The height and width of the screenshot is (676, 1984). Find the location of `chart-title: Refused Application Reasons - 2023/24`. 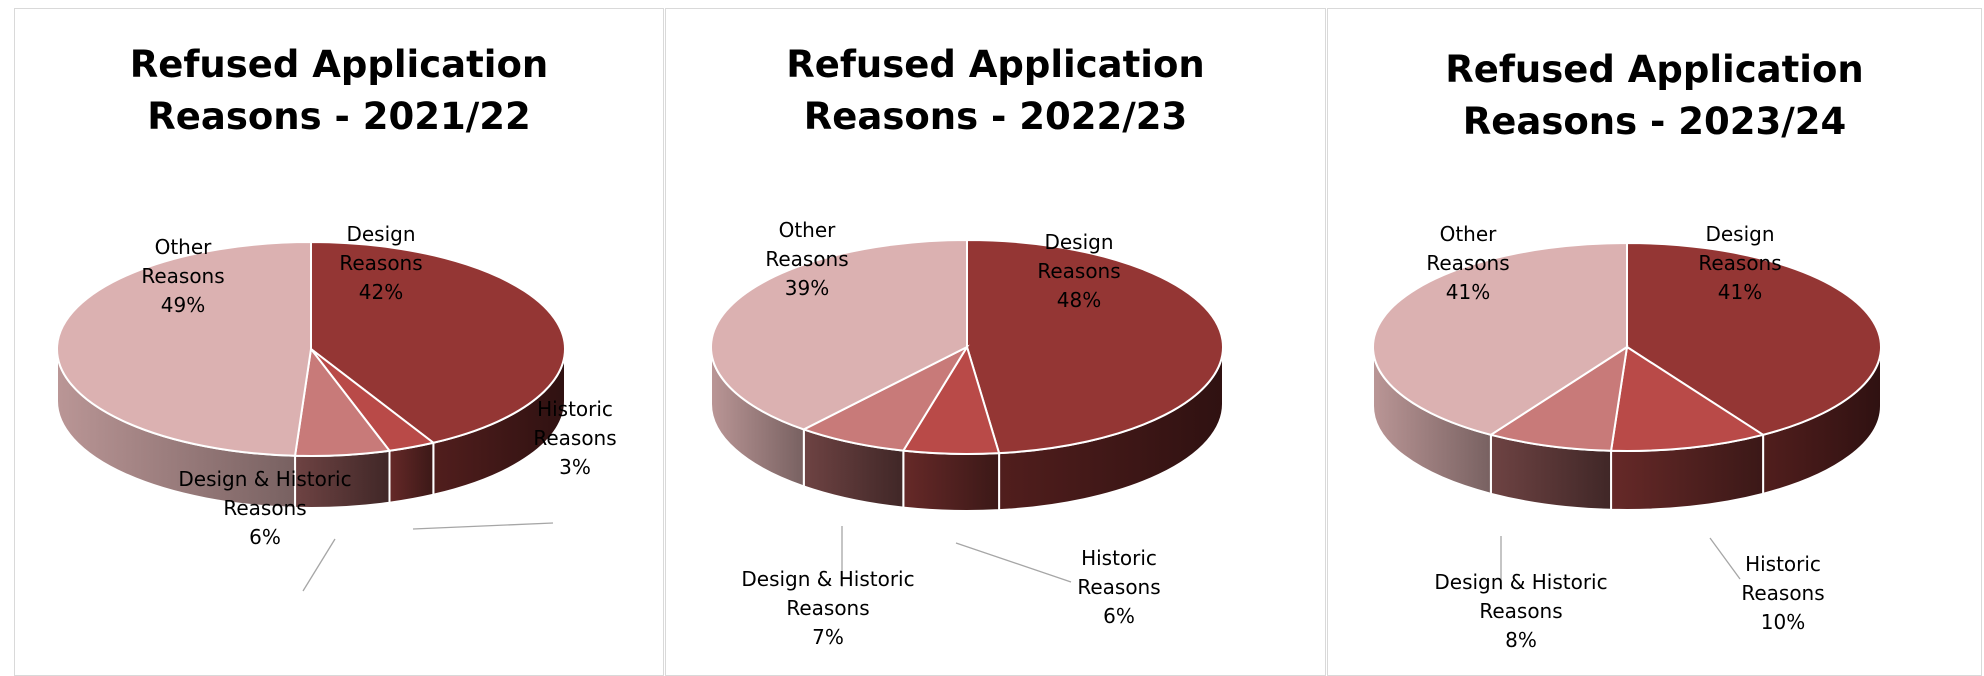

chart-title: Refused Application Reasons - 2023/24 is located at coordinates (1654, 96).